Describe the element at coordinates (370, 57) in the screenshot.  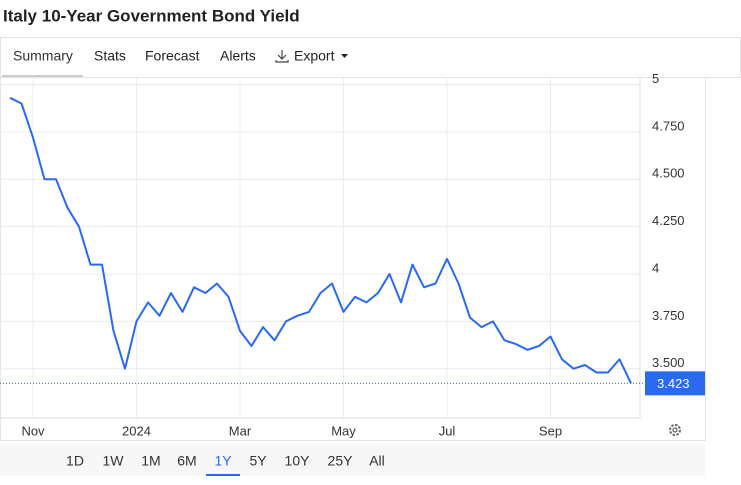
I see `tab-bar` at that location.